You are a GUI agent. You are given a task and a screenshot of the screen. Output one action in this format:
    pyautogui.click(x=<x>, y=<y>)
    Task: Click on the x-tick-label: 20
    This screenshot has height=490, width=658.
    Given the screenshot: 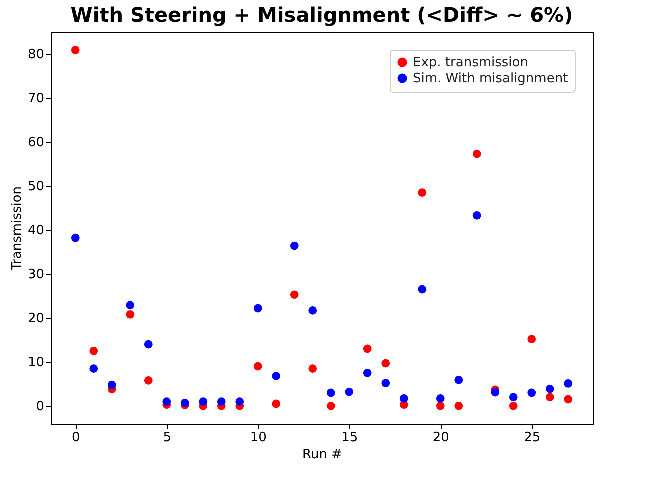 What is the action you would take?
    pyautogui.click(x=441, y=438)
    